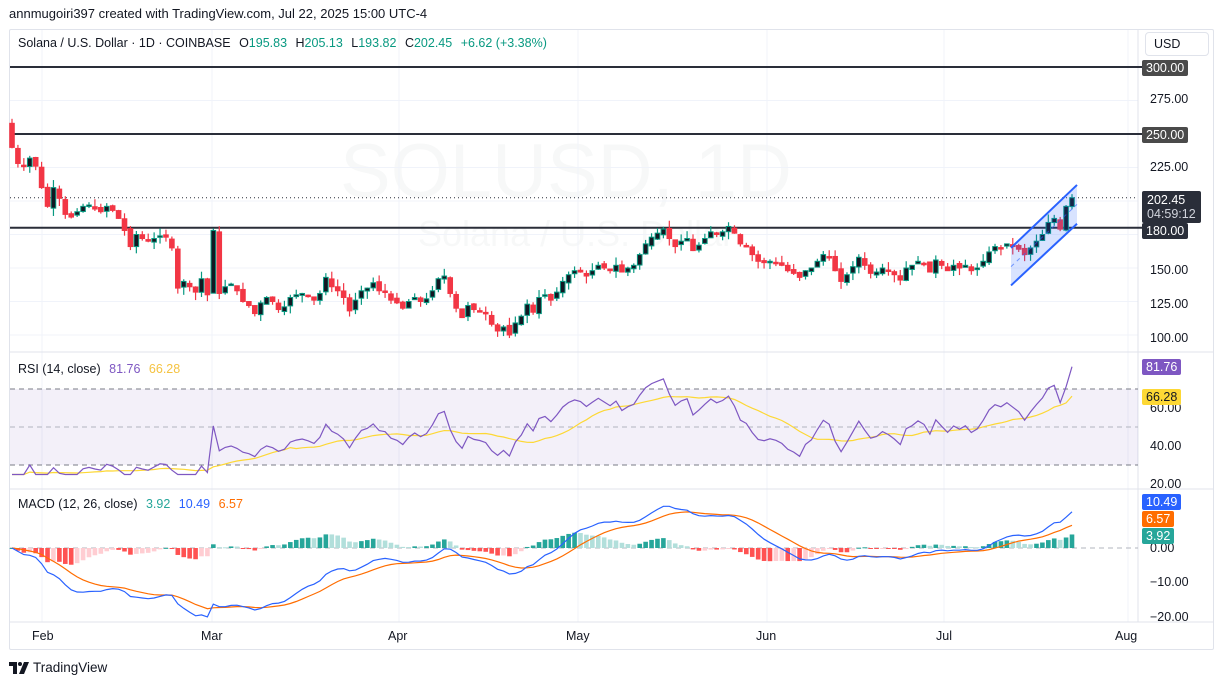 This screenshot has height=686, width=1223. I want to click on rsi-title: RSI (14, close), so click(59, 369).